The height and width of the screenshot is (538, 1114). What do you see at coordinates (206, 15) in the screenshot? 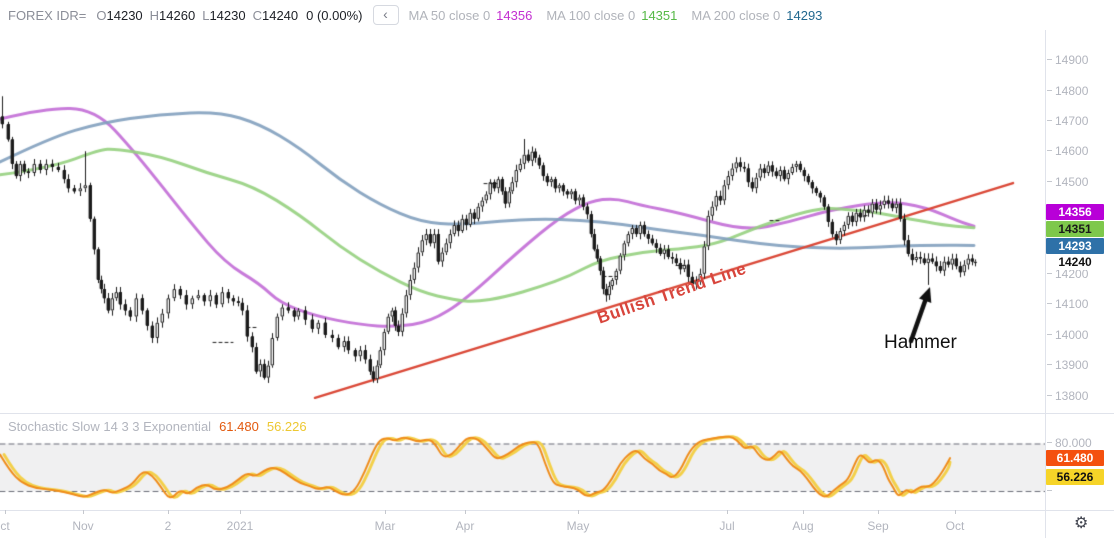
I see `low-label: L` at bounding box center [206, 15].